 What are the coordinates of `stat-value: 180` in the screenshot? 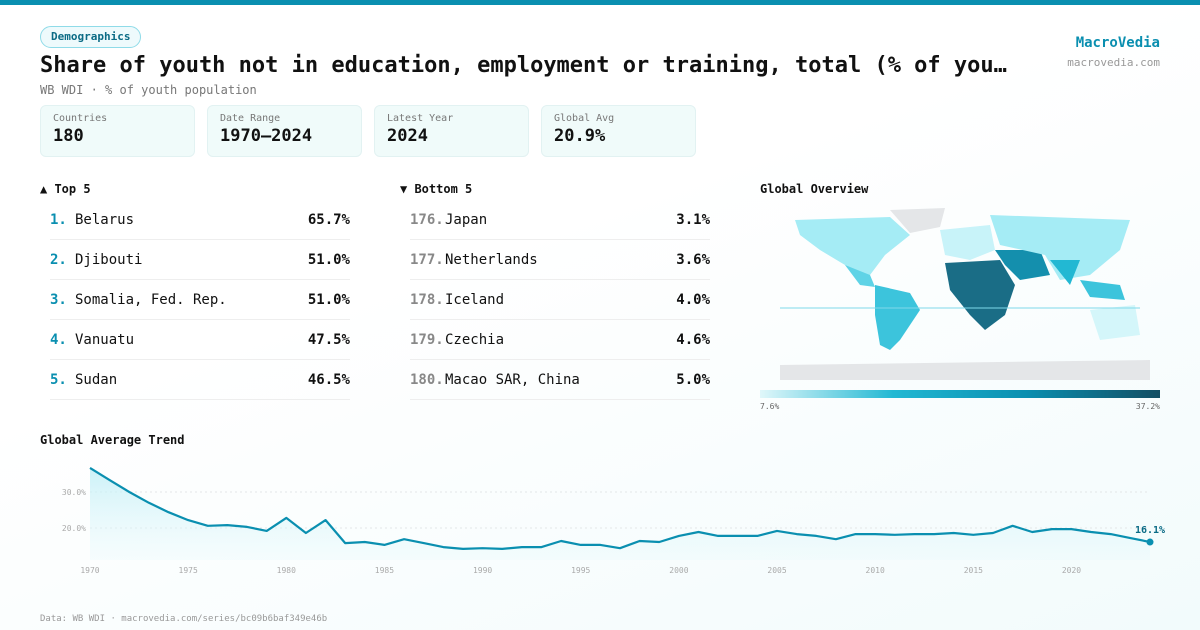 It's located at (68, 136).